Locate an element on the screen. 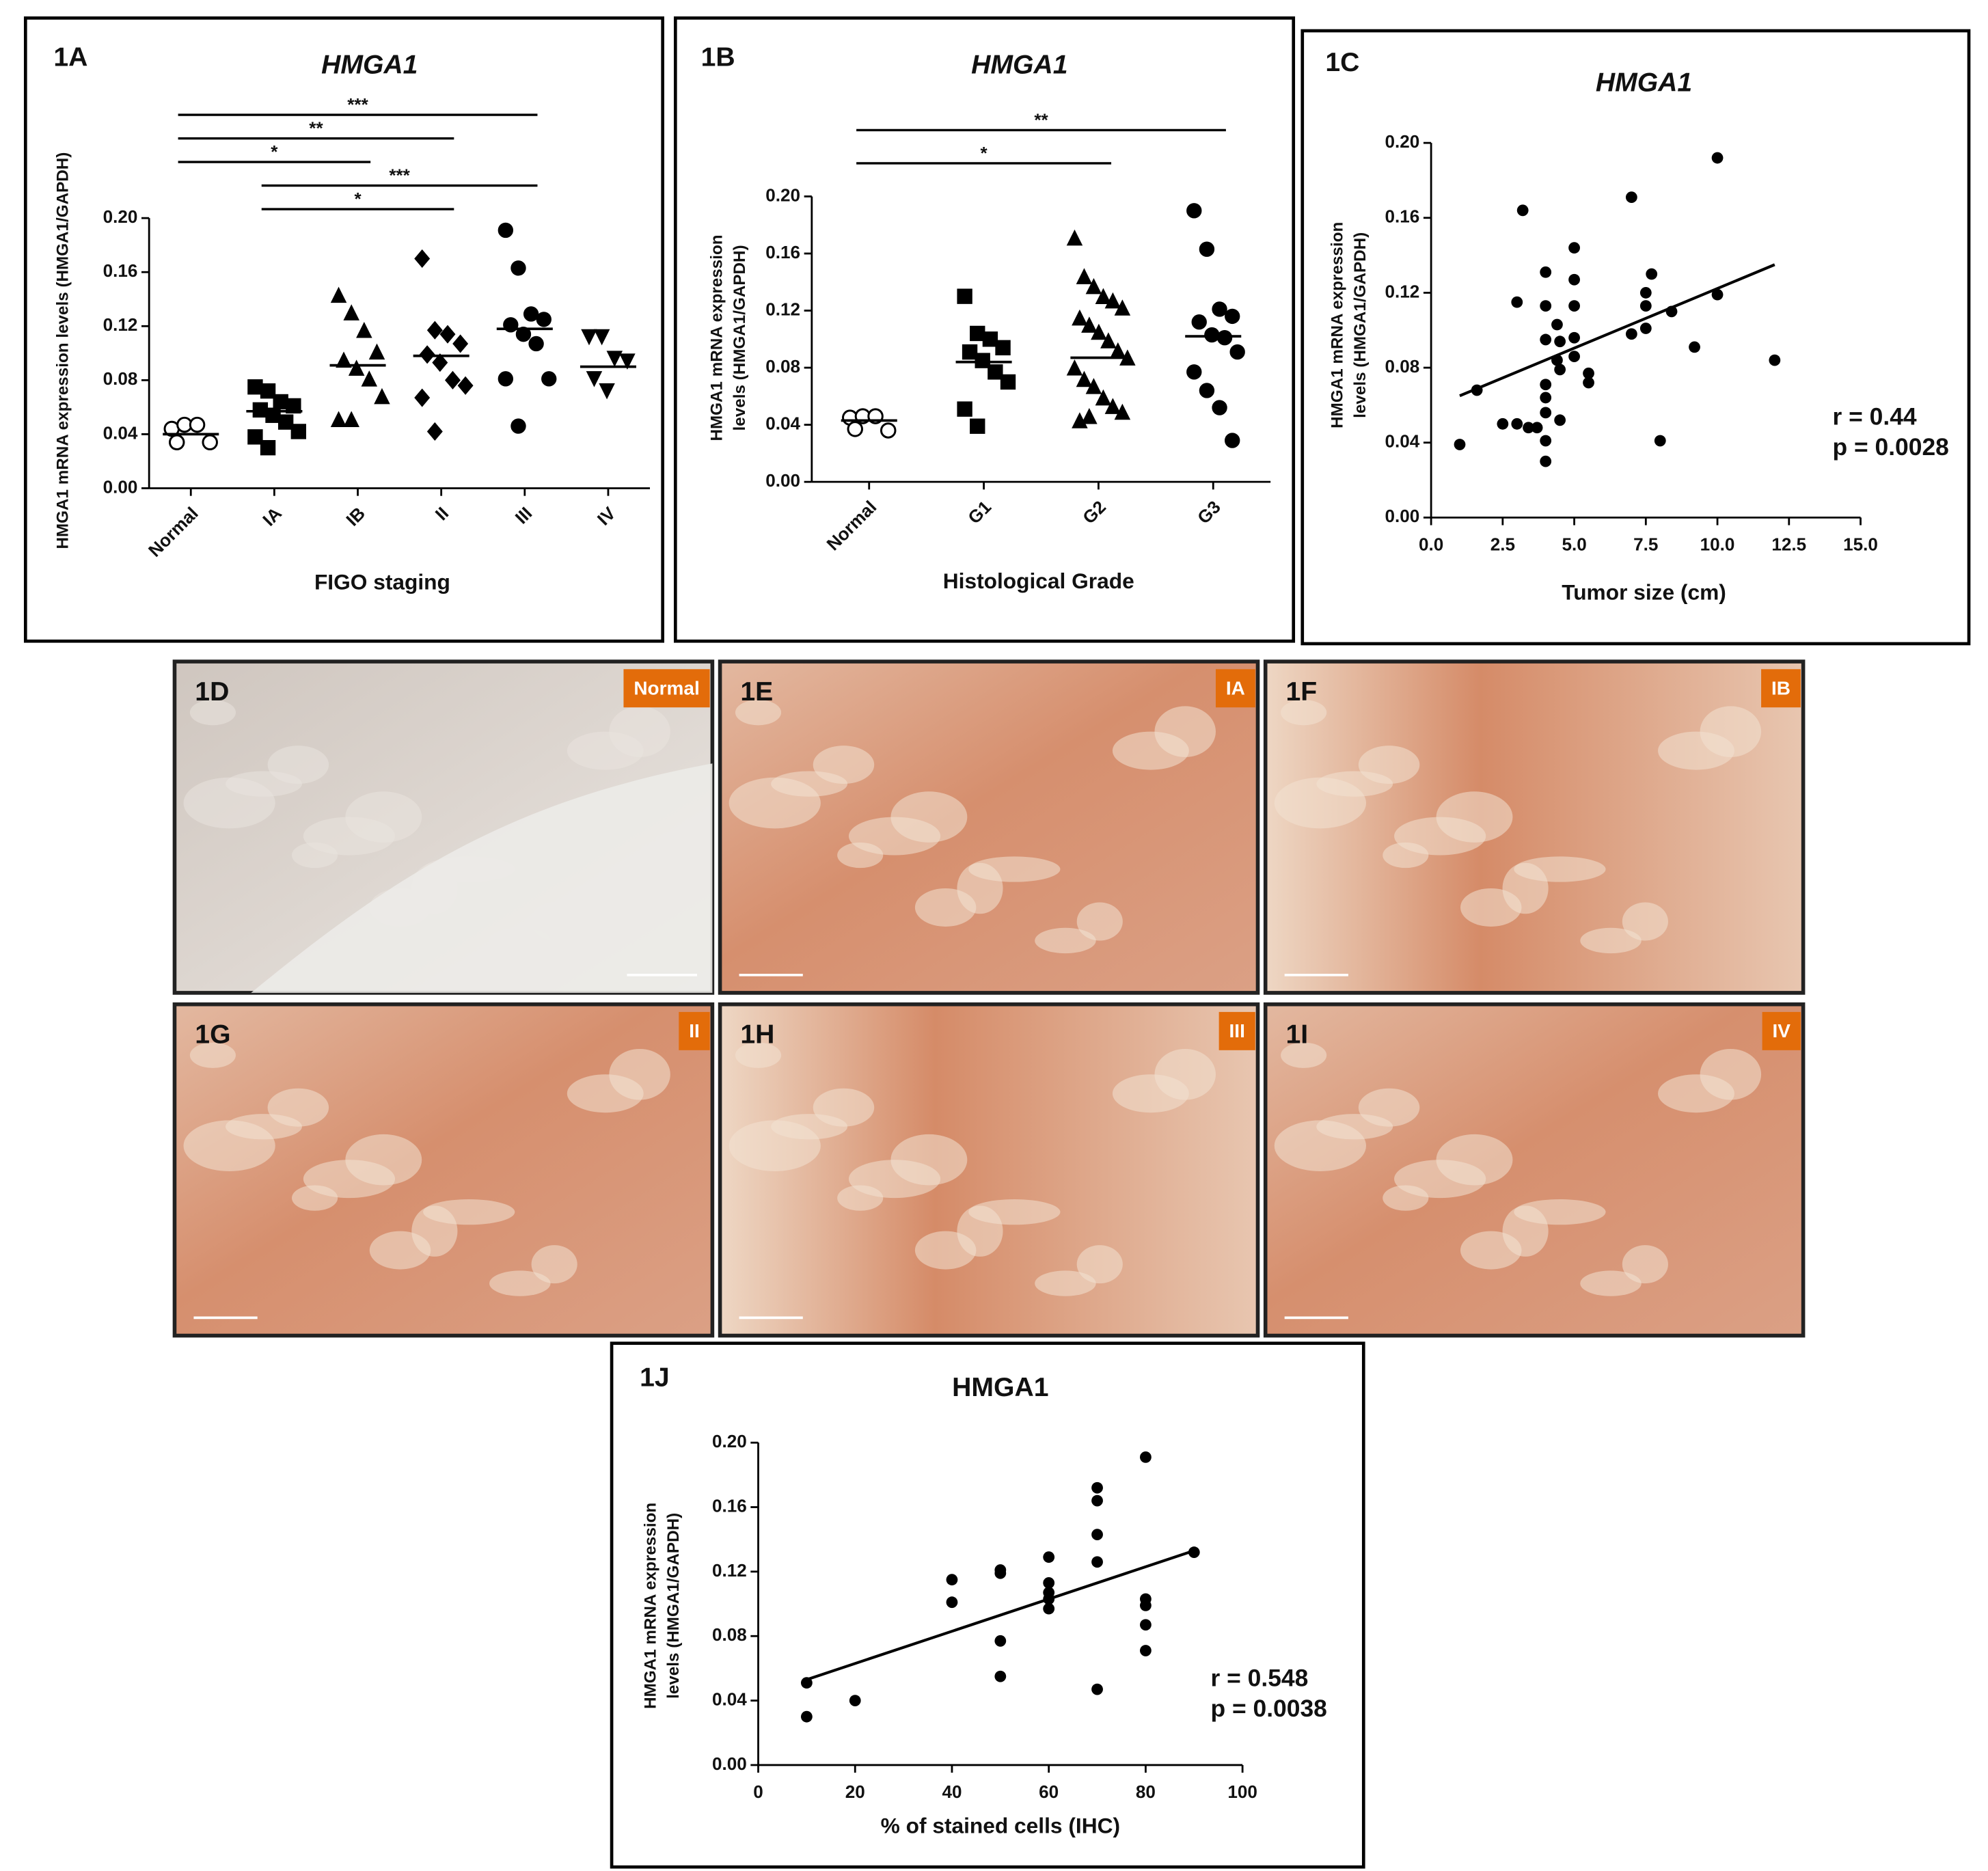 The width and height of the screenshot is (1988, 1871). x-tick-label: IA is located at coordinates (272, 516).